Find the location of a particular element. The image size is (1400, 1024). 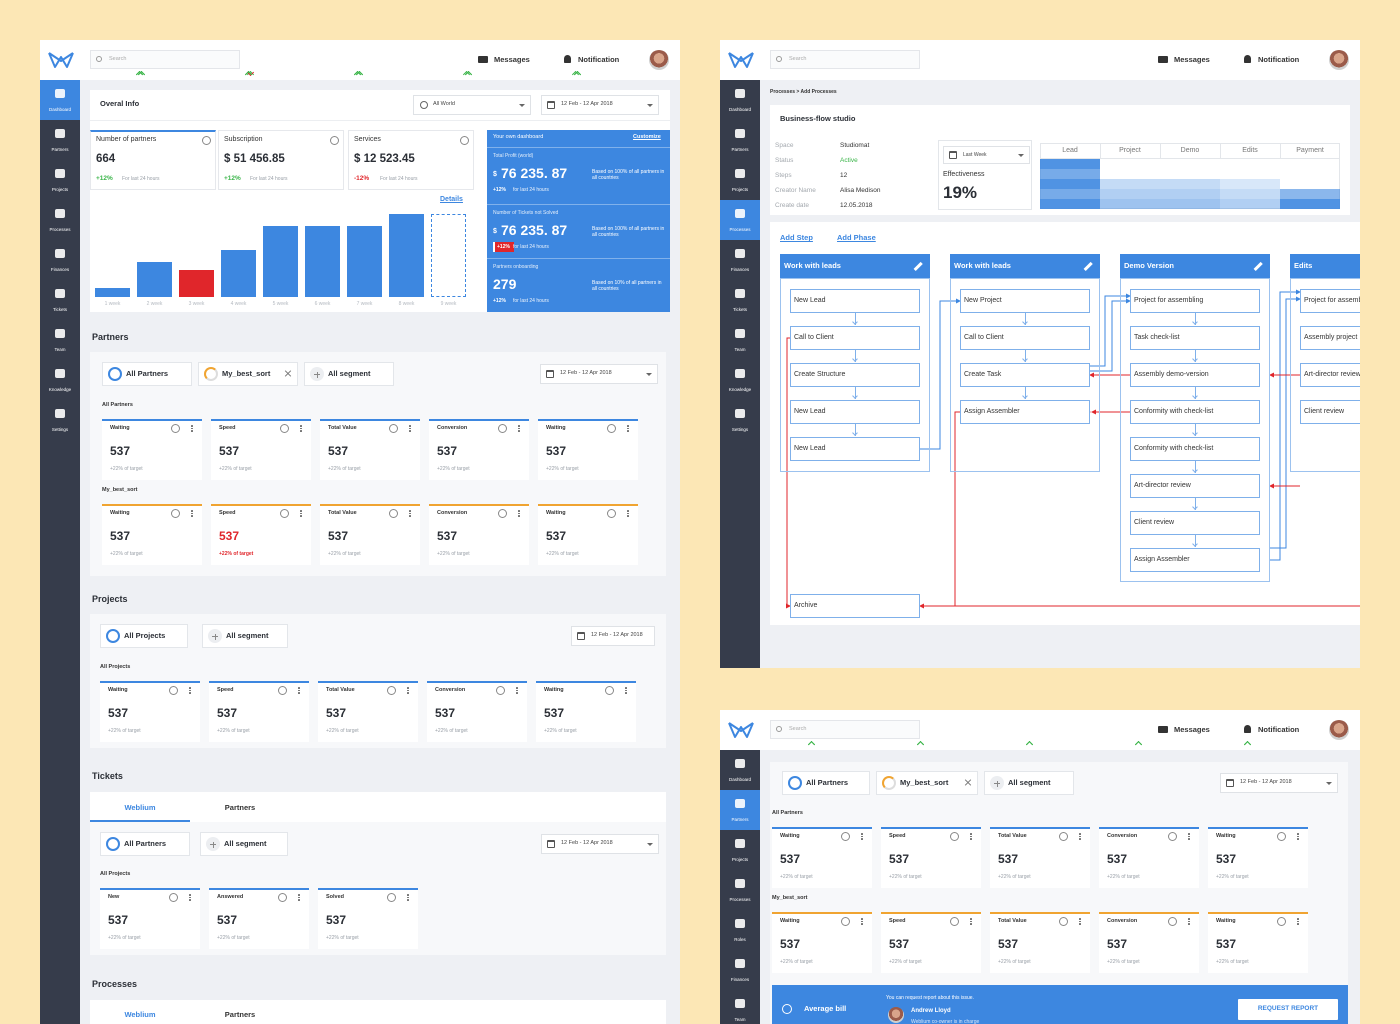

search-box is located at coordinates (845, 59).